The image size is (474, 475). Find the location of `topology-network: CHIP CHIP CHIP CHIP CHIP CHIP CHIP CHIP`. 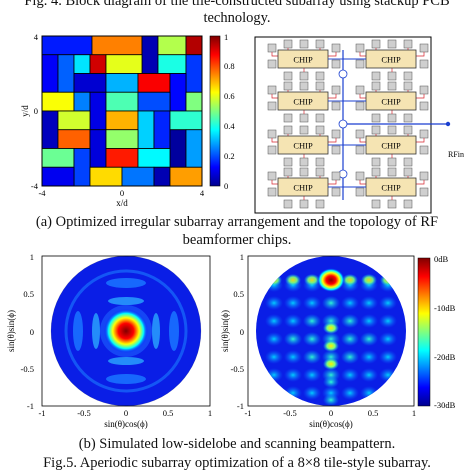

topology-network: CHIP CHIP CHIP CHIP CHIP CHIP CHIP CHIP is located at coordinates (359, 124).